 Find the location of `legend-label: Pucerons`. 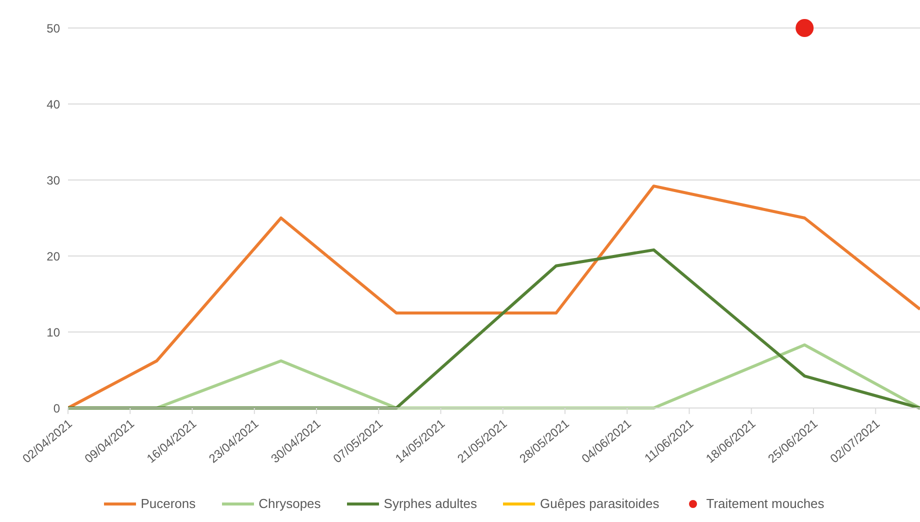

legend-label: Pucerons is located at coordinates (168, 503).